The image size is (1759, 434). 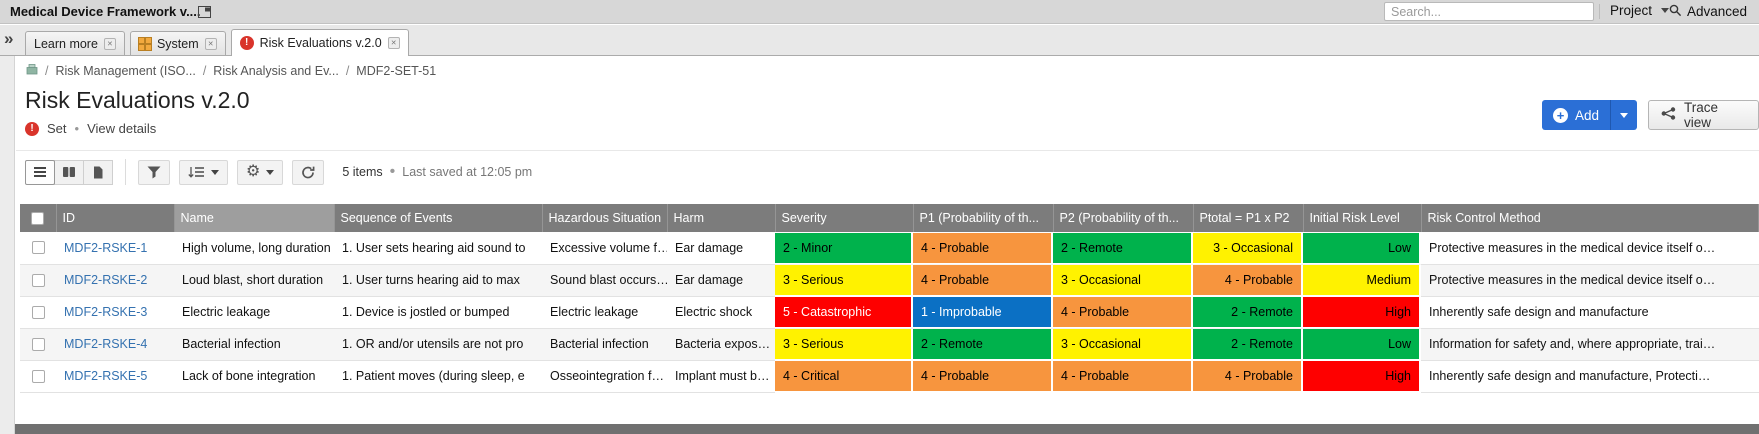 What do you see at coordinates (106, 312) in the screenshot?
I see `item-id-link: MDF2-RSKE-3` at bounding box center [106, 312].